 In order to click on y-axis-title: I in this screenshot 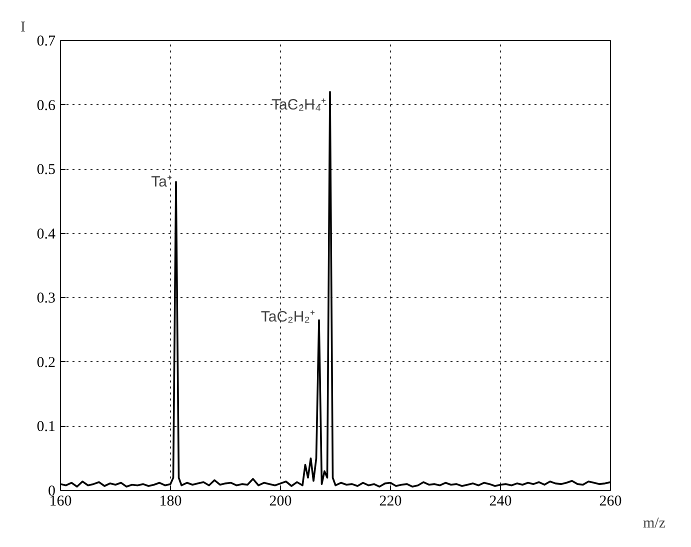, I will do `click(23, 28)`.